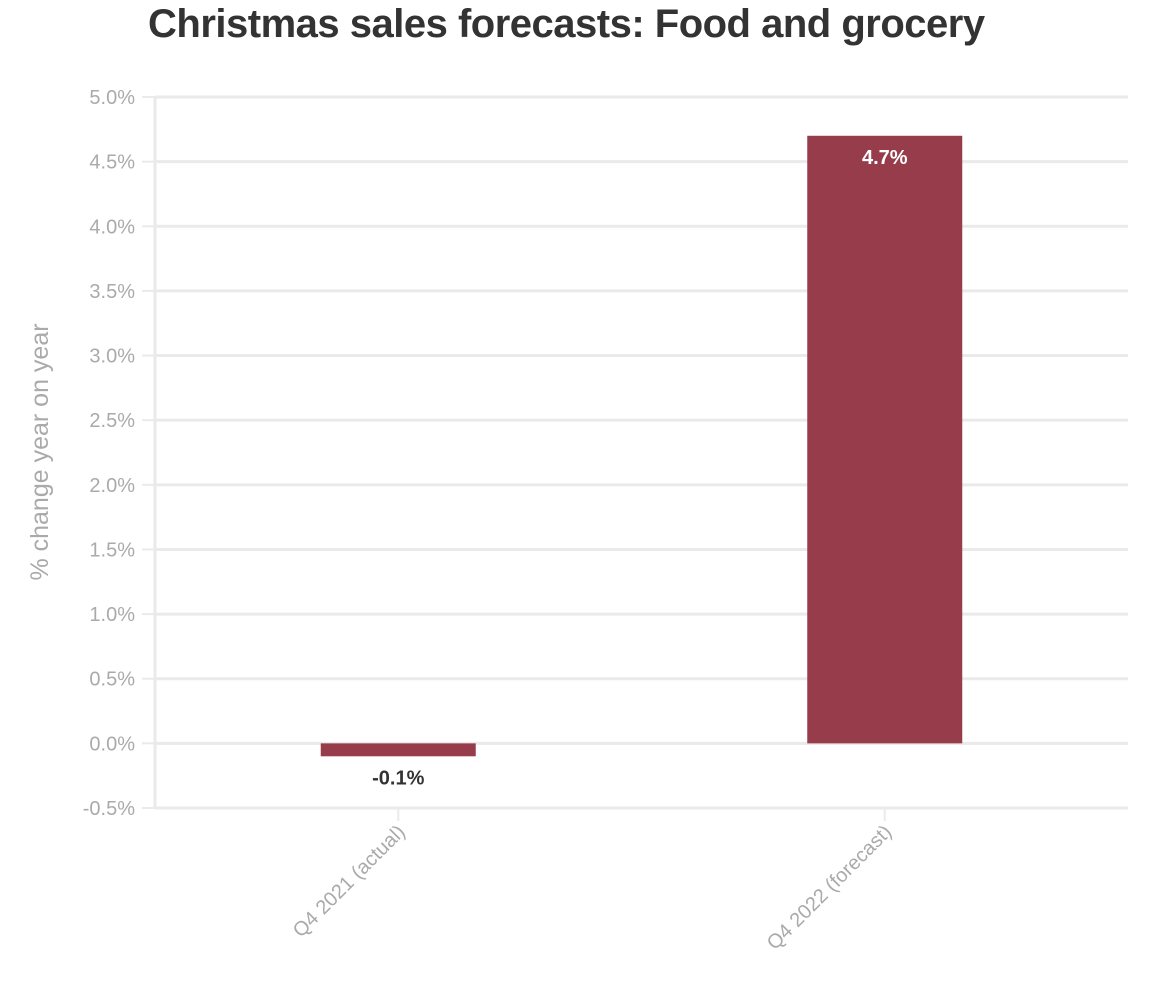 Image resolution: width=1158 pixels, height=996 pixels. Describe the element at coordinates (112, 227) in the screenshot. I see `y-tick-label: 4.0%` at that location.